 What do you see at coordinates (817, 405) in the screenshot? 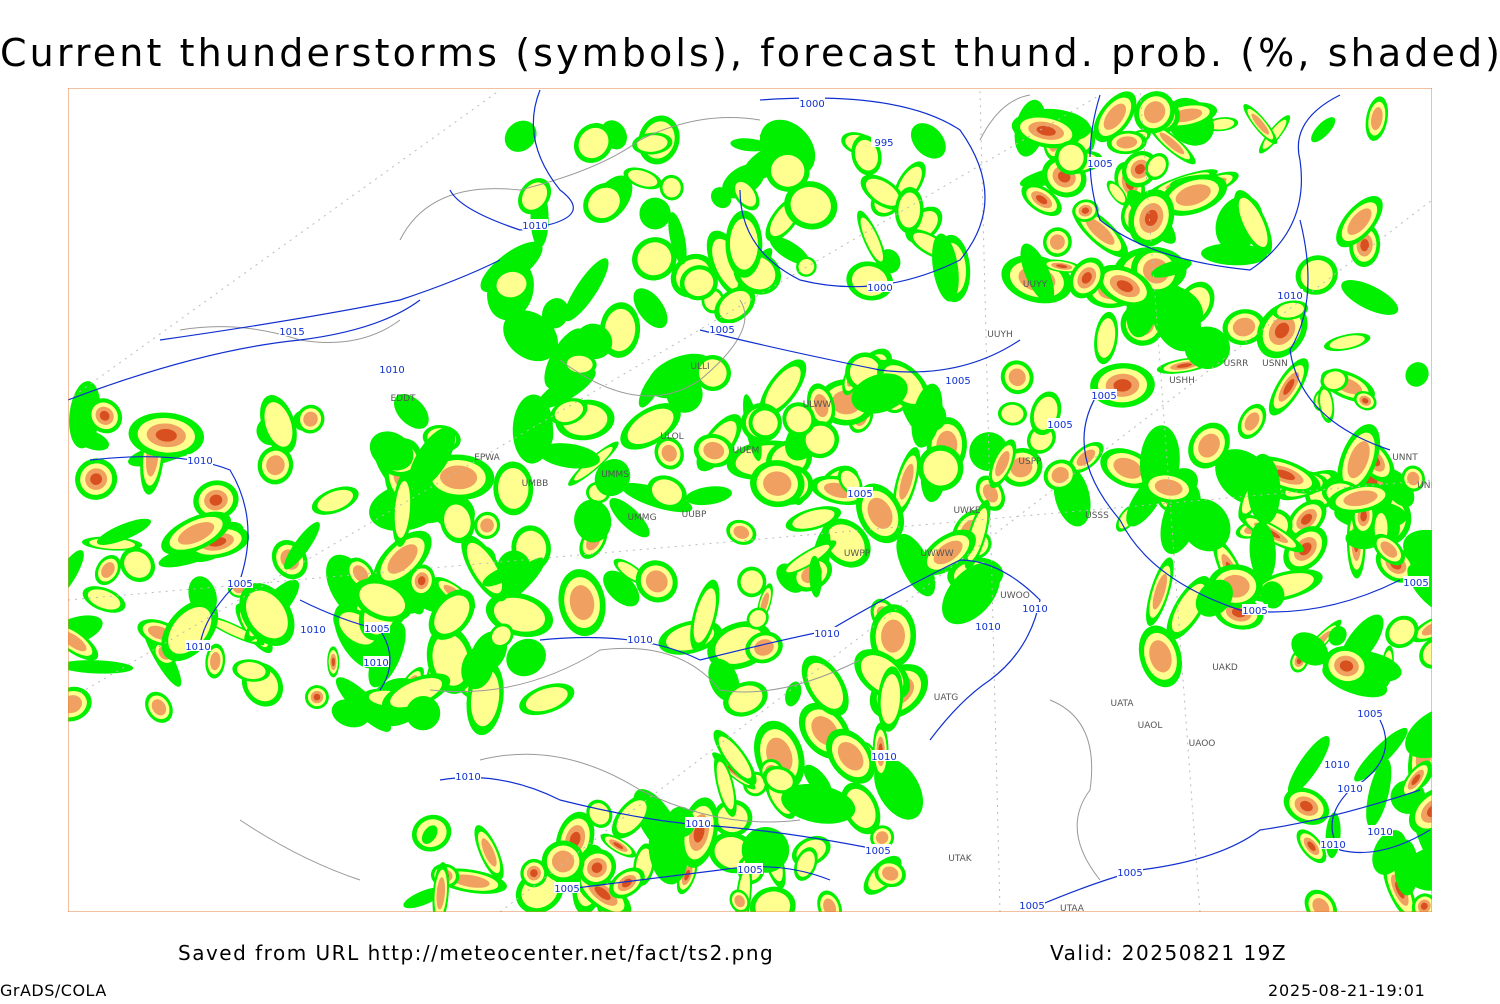
I see `station-label: ULWW` at bounding box center [817, 405].